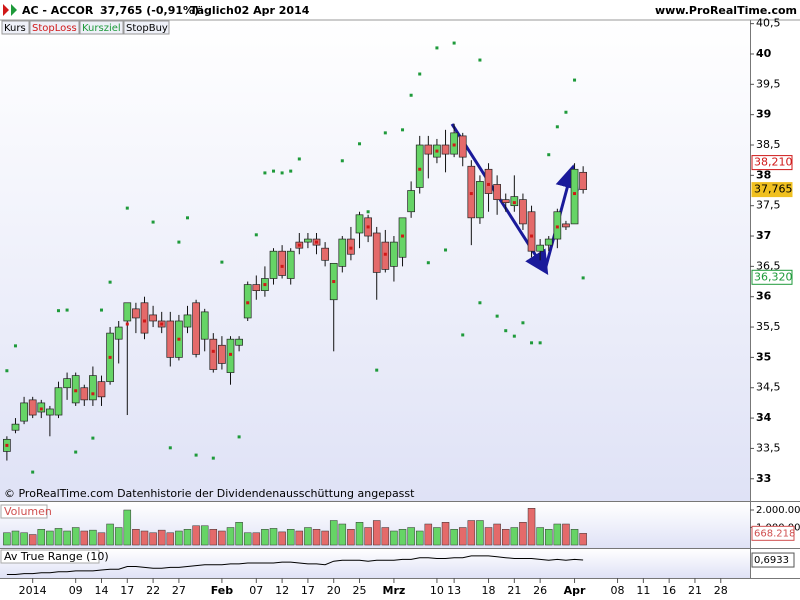  I want to click on y-tick-label: 33, so click(763, 478).